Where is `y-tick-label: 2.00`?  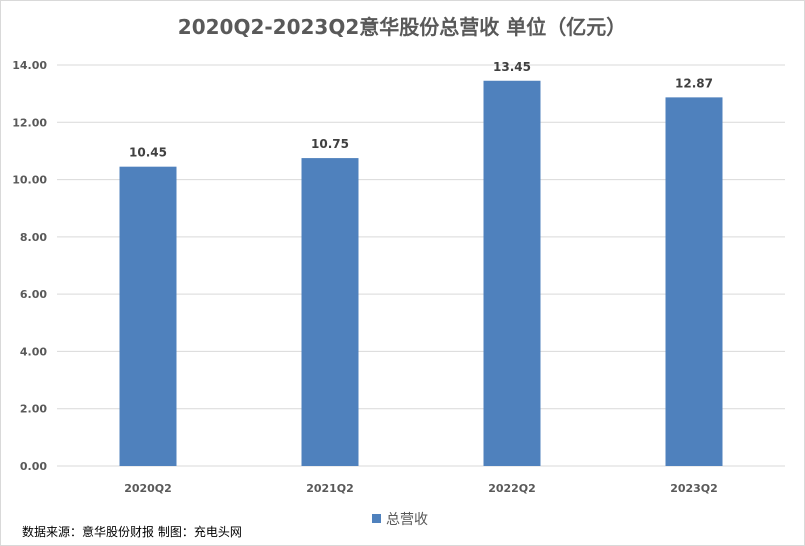 y-tick-label: 2.00 is located at coordinates (33, 409).